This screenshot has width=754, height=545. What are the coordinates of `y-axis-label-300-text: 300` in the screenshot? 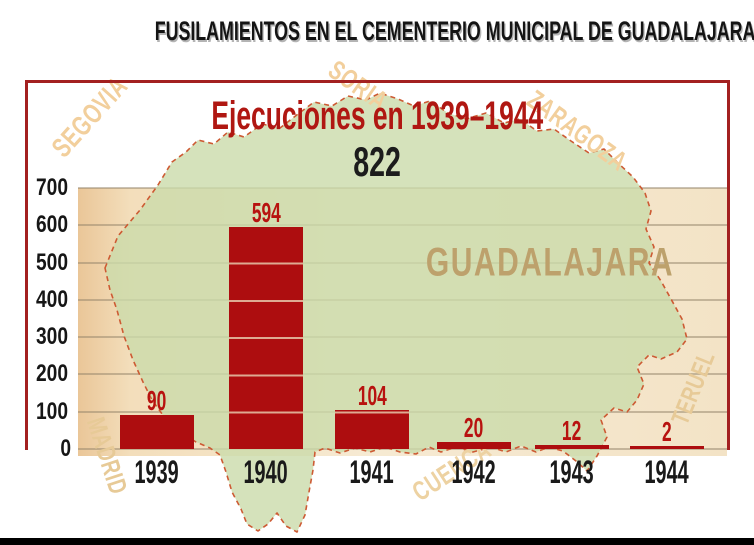 It's located at (51, 337).